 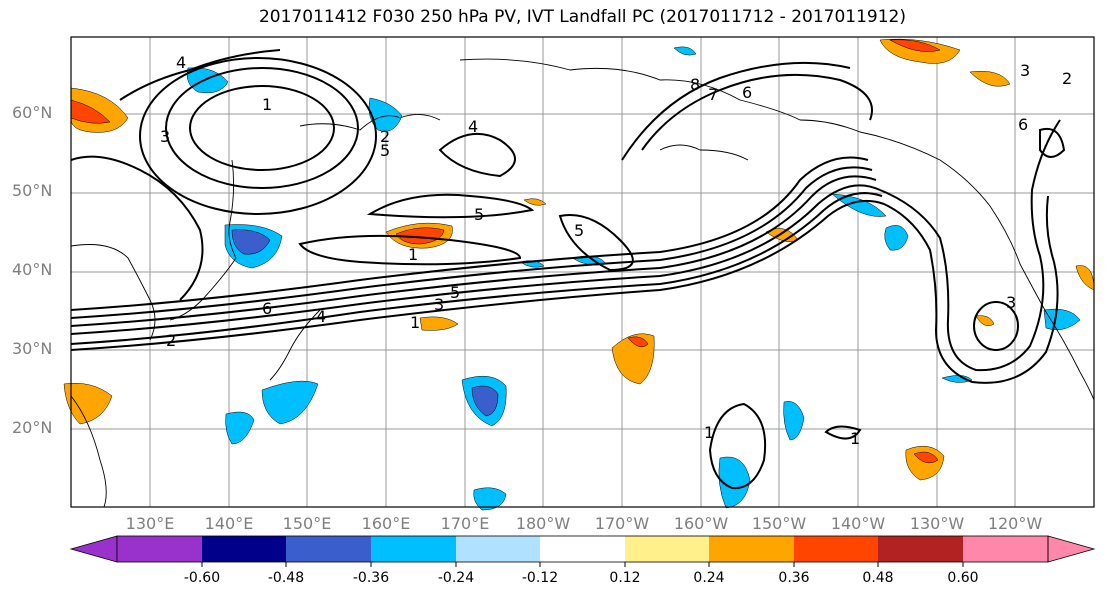 What do you see at coordinates (307, 523) in the screenshot?
I see `lon-label: 150°E` at bounding box center [307, 523].